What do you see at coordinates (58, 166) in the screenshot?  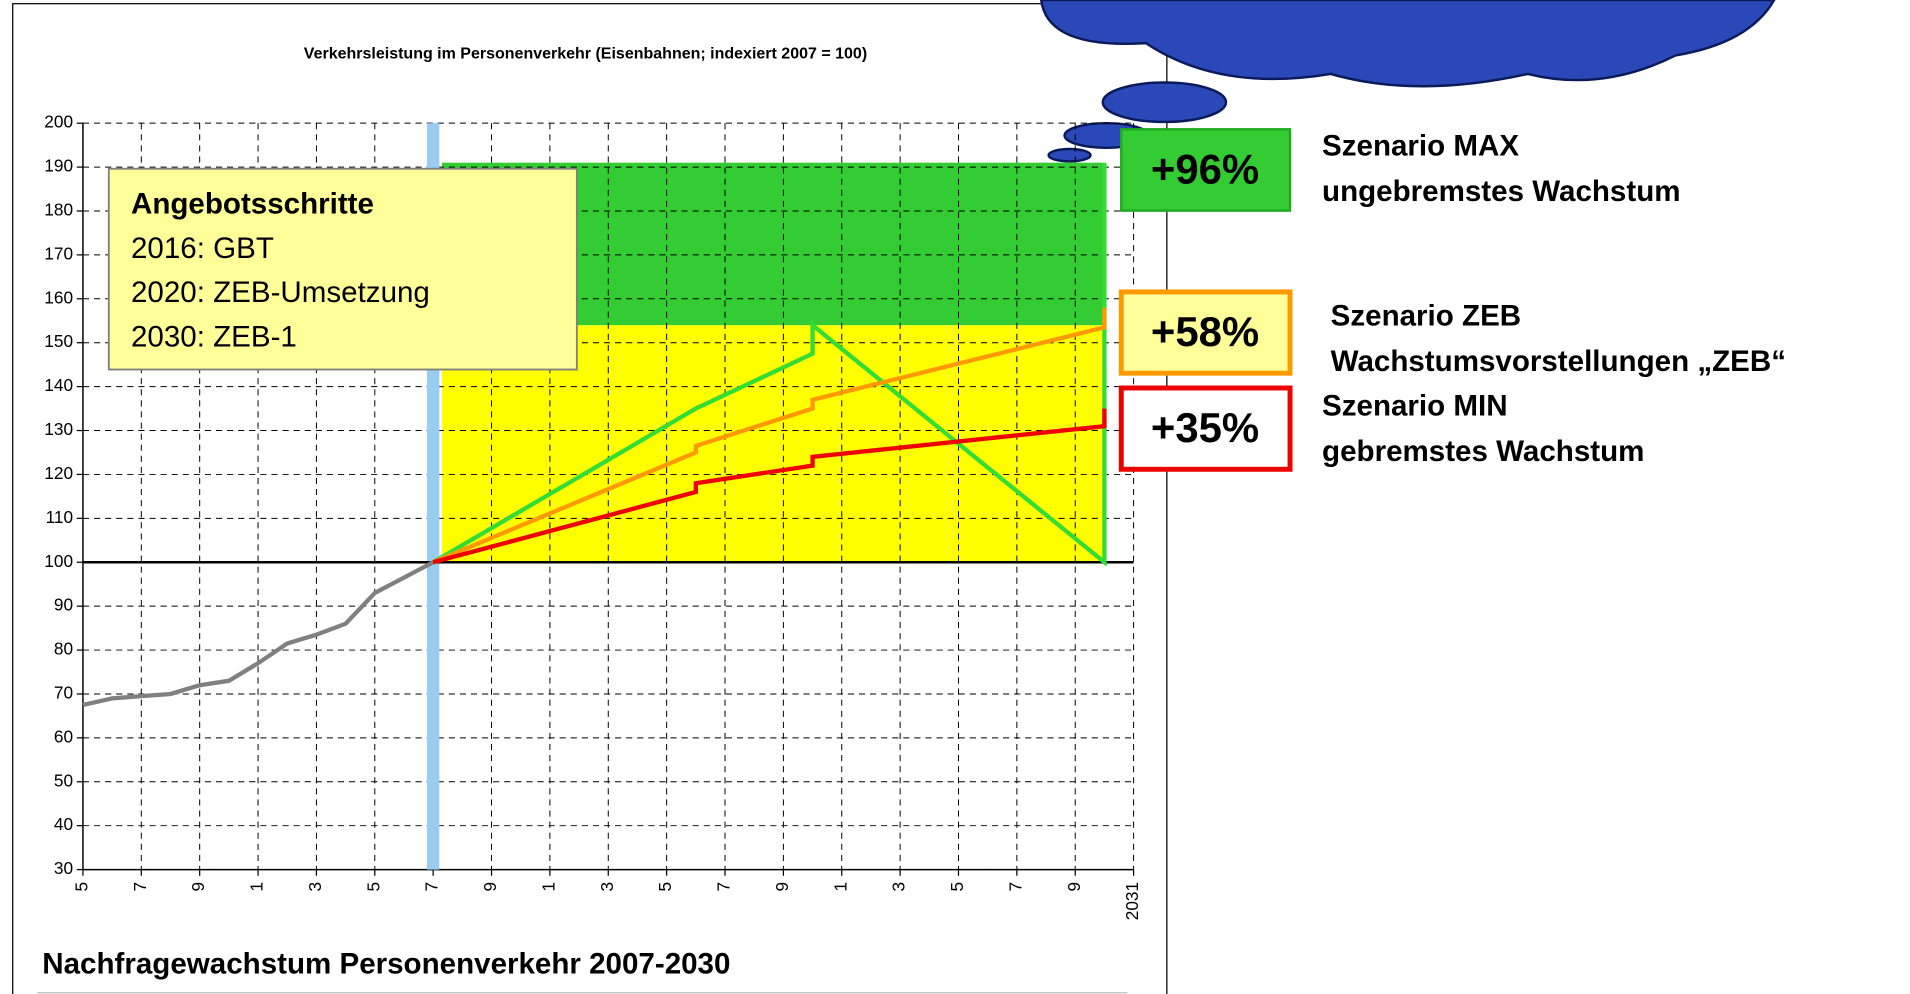 I see `y-tick-label: 190` at bounding box center [58, 166].